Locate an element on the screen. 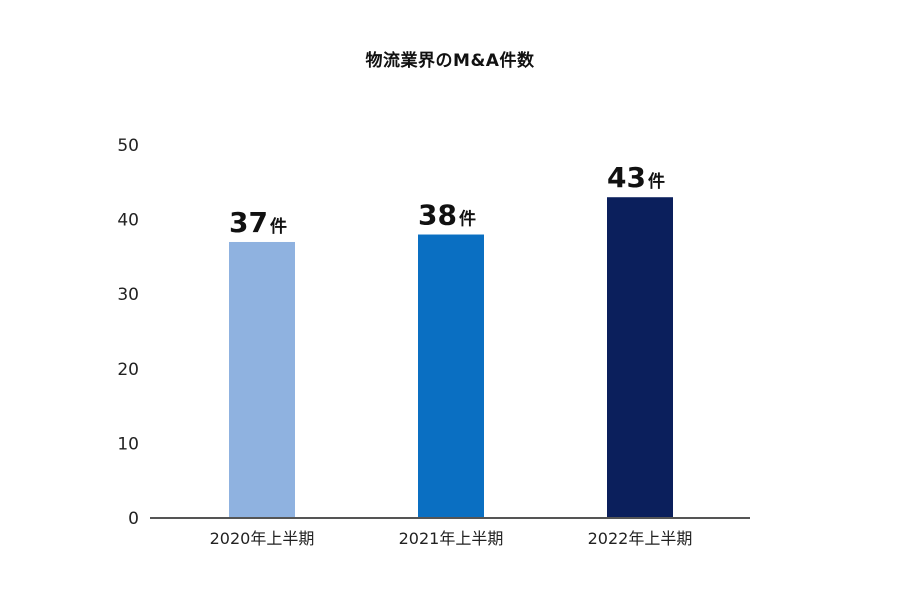 The width and height of the screenshot is (900, 600). x-tick-label: 2021年上半期 is located at coordinates (451, 538).